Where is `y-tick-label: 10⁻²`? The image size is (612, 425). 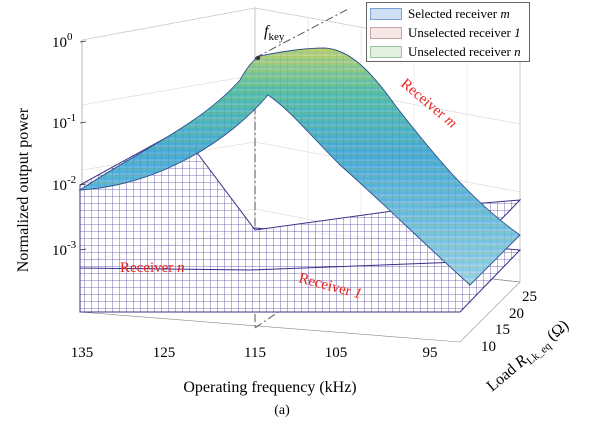
y-tick-label: 10⁻² is located at coordinates (64, 184).